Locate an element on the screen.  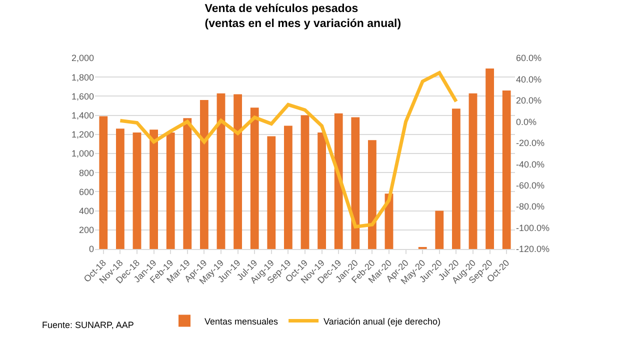
y2-tick-label: -40.0% is located at coordinates (530, 164).